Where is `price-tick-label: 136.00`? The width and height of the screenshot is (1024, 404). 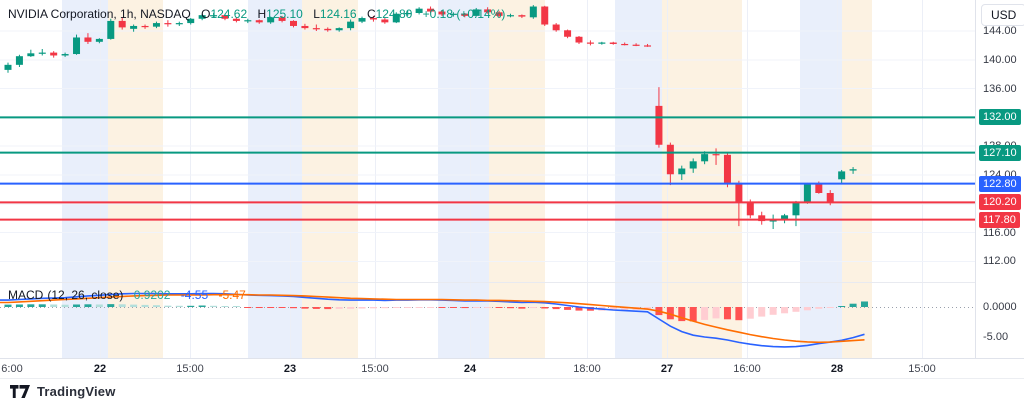 price-tick-label: 136.00 is located at coordinates (1000, 88).